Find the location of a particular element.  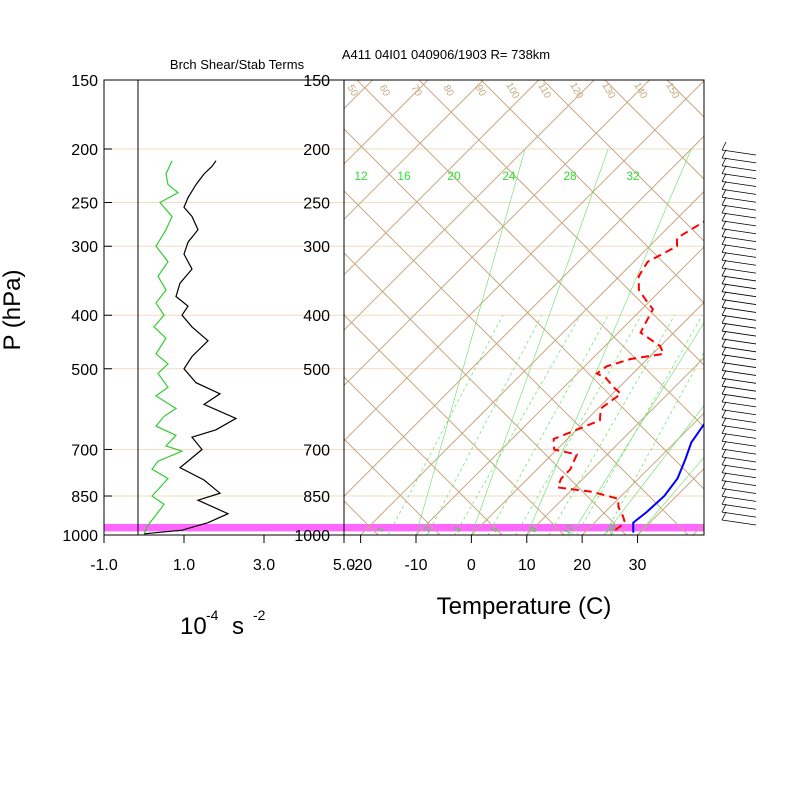

mixing-ratio-line is located at coordinates (654, 443).